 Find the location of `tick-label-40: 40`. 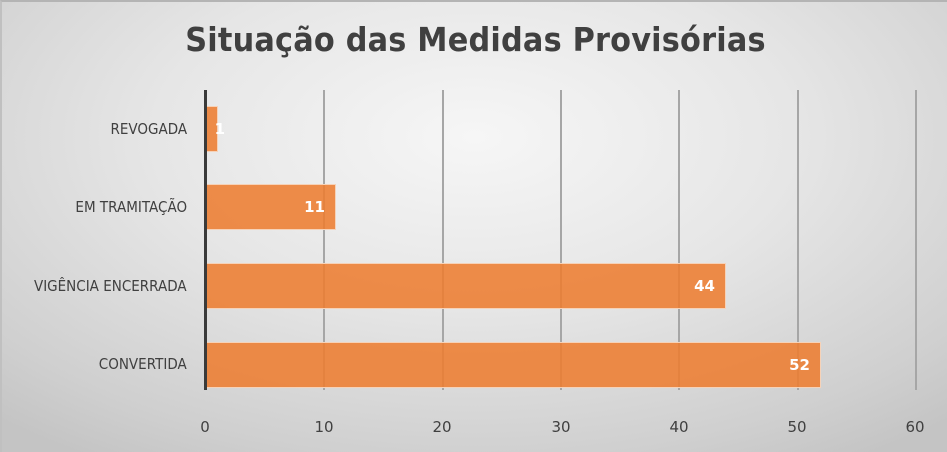

tick-label-40: 40 is located at coordinates (679, 427).